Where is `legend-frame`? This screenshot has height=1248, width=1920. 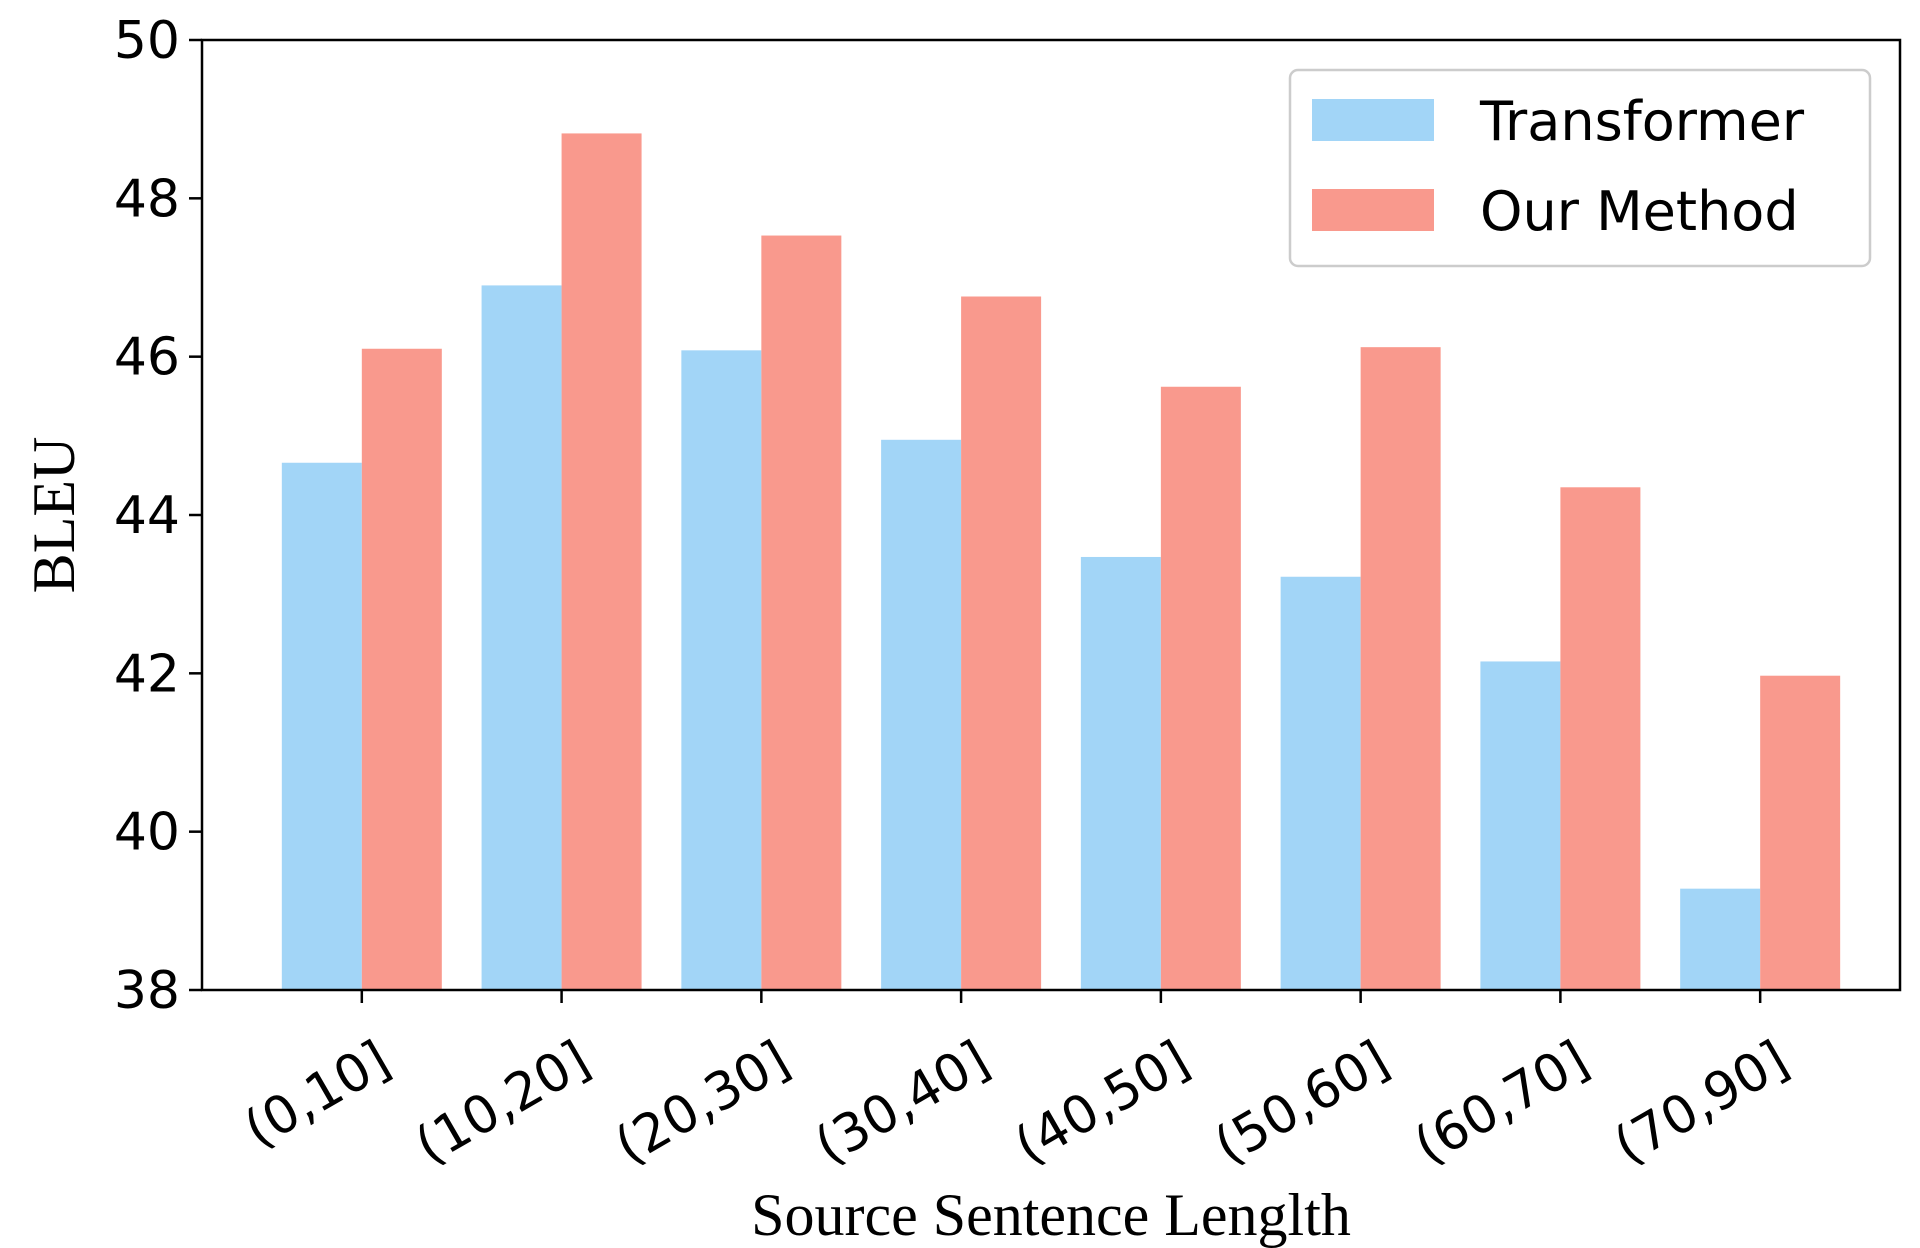 legend-frame is located at coordinates (1580, 168).